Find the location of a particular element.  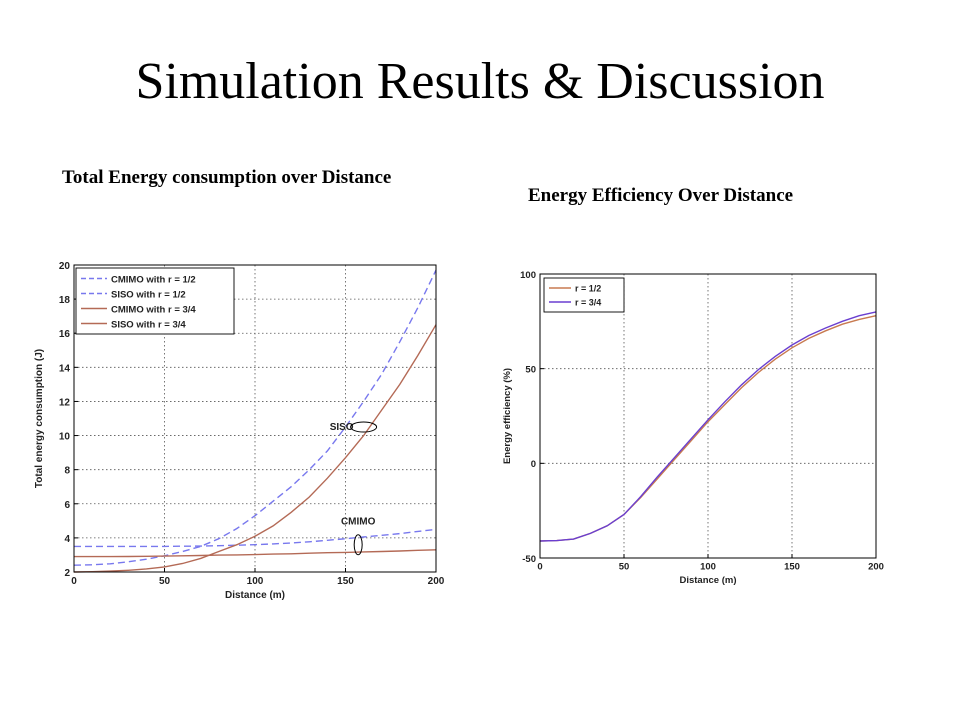

legend-label-0: r = 1/2 is located at coordinates (588, 289).